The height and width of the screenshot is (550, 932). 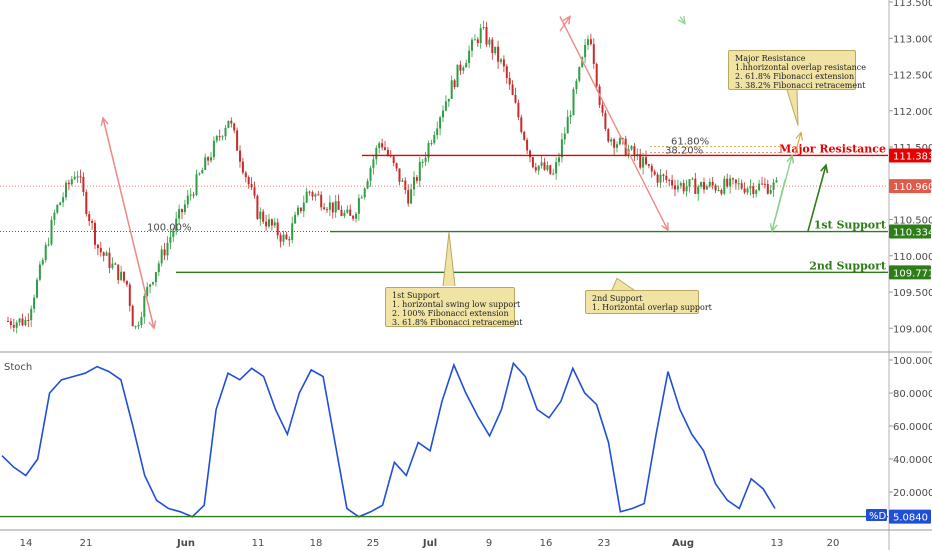 What do you see at coordinates (910, 186) in the screenshot?
I see `current-price-tag` at bounding box center [910, 186].